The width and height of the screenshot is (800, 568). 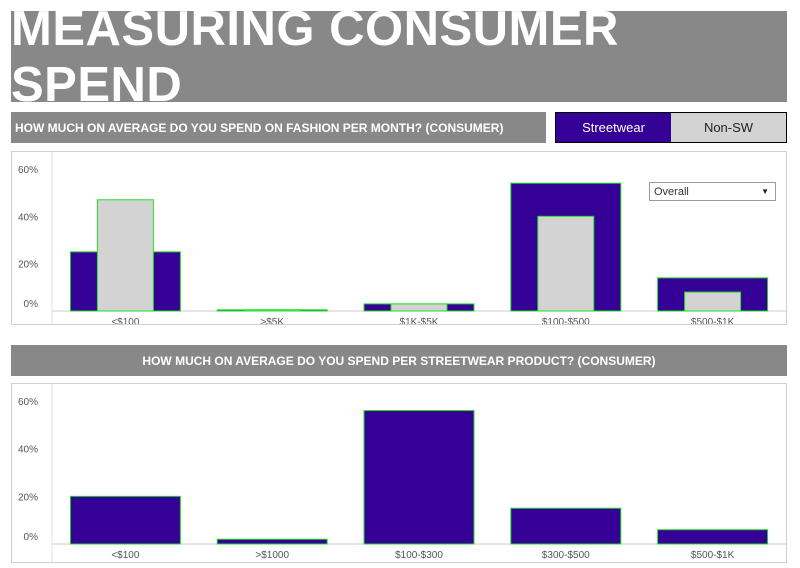 I want to click on chevron-down-icon: ▼, so click(x=765, y=191).